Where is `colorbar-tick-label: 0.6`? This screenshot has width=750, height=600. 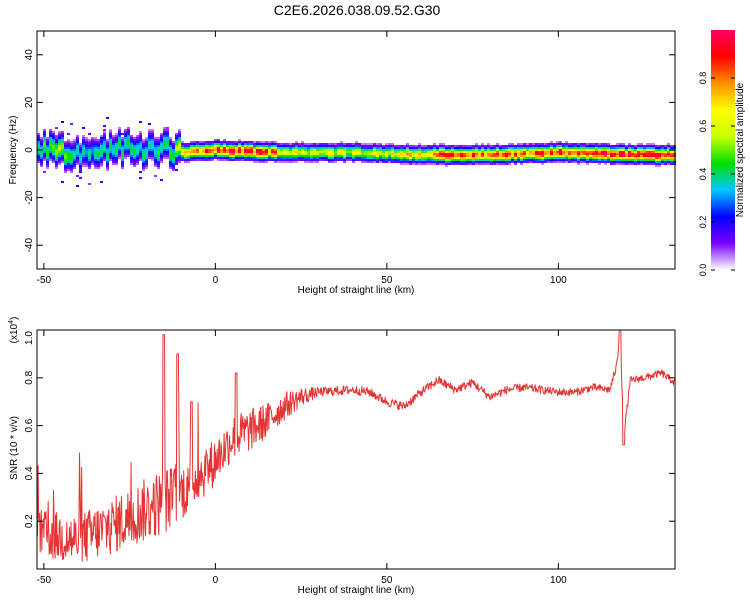
colorbar-tick-label: 0.6 is located at coordinates (703, 126).